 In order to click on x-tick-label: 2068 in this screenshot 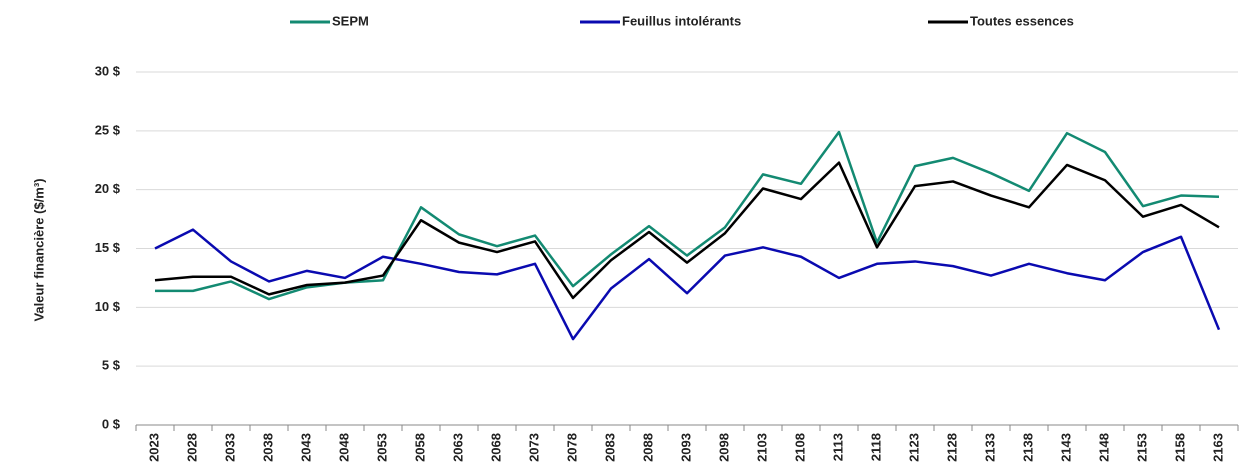, I will do `click(495, 447)`.